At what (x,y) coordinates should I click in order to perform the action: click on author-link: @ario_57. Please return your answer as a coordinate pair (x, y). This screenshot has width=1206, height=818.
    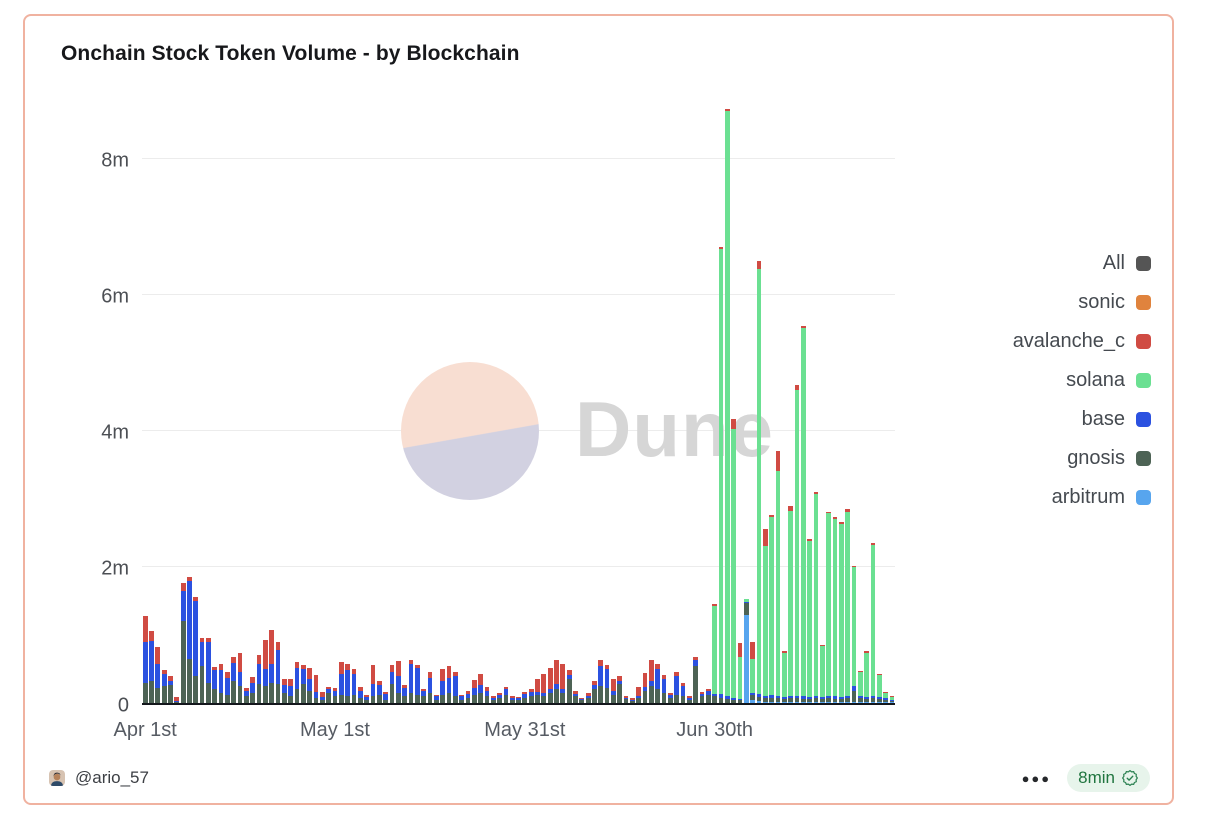
    Looking at the image, I should click on (99, 778).